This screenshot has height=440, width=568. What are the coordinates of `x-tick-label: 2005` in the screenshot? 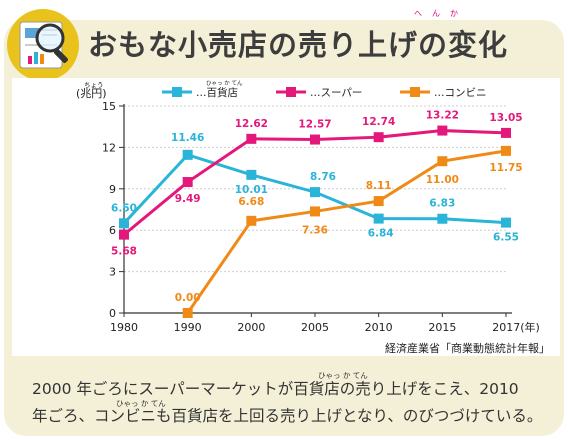 It's located at (315, 327).